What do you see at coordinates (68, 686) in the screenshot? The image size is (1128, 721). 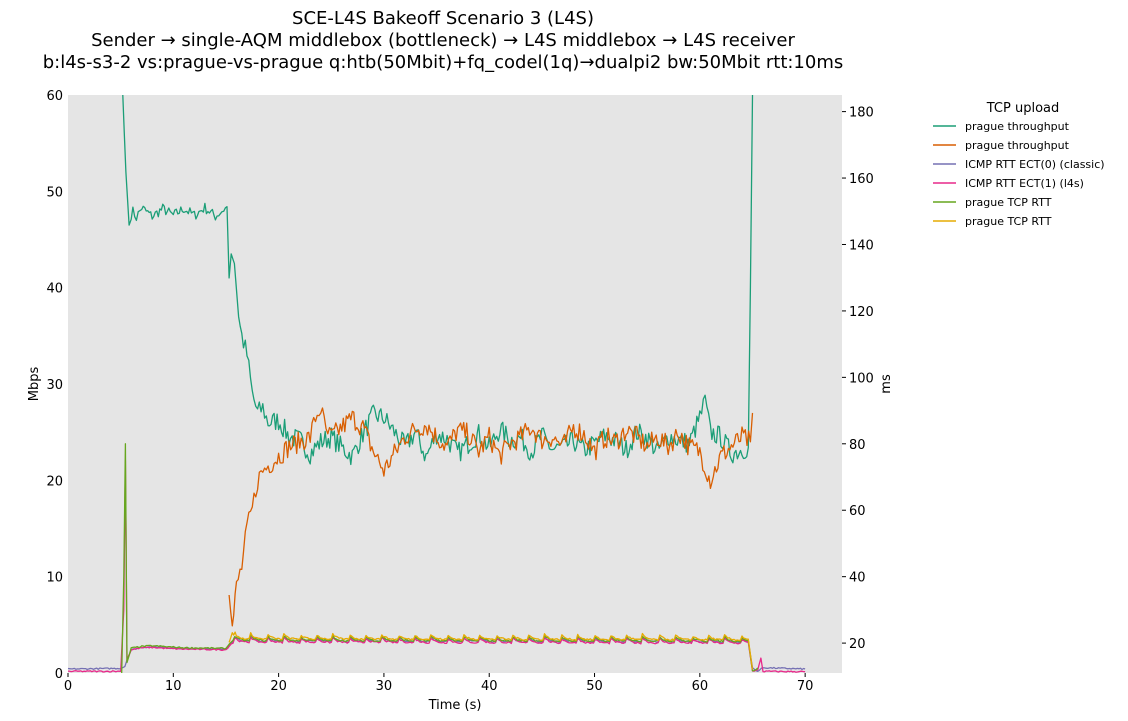 I see `x-tick-label: 0` at bounding box center [68, 686].